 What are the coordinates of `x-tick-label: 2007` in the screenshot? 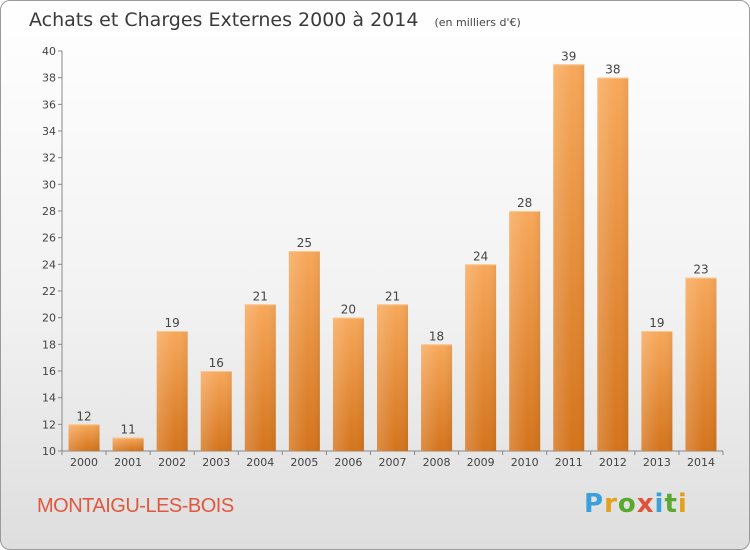 It's located at (393, 462).